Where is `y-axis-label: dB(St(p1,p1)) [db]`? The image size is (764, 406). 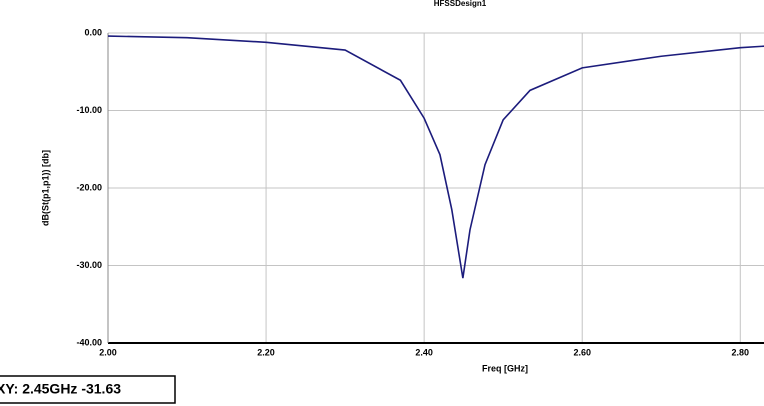 y-axis-label: dB(St(p1,p1)) [db] is located at coordinates (45, 188).